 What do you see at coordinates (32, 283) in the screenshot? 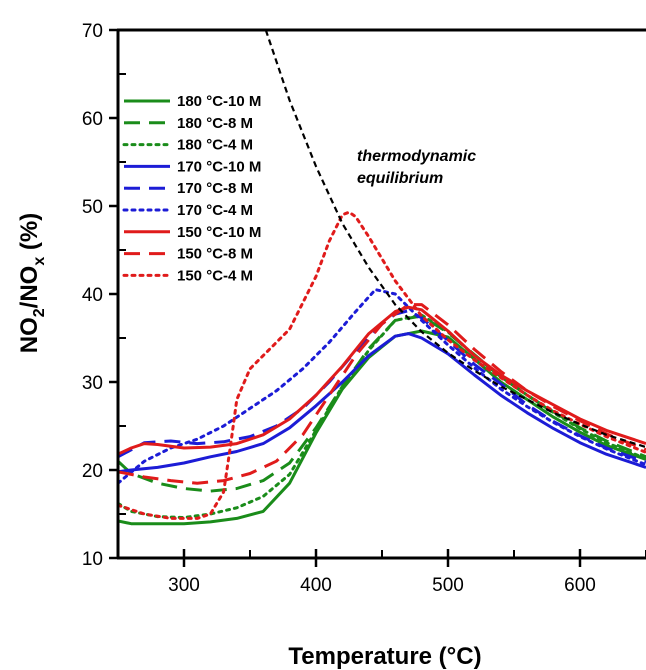
I see `y-axis-title: NO2/NOx (%)` at bounding box center [32, 283].